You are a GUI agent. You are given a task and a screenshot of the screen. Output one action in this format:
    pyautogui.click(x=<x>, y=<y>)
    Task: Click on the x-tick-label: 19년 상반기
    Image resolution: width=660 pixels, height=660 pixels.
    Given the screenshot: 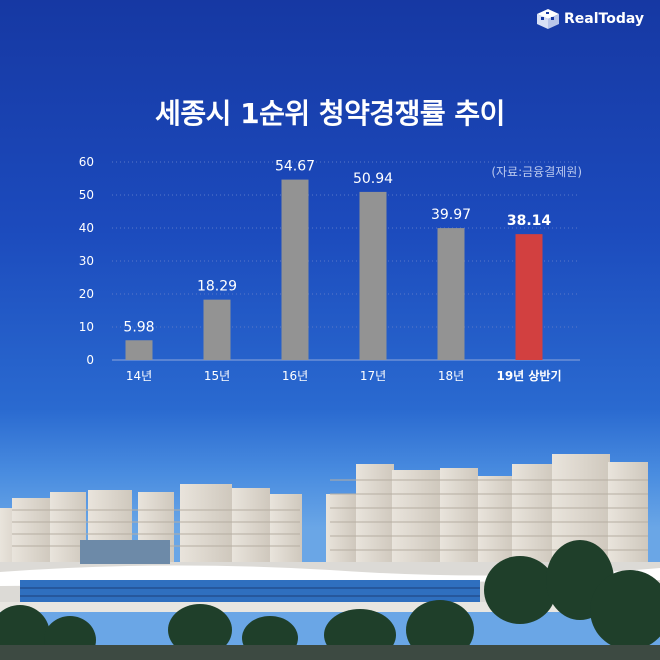 What is the action you would take?
    pyautogui.click(x=528, y=375)
    